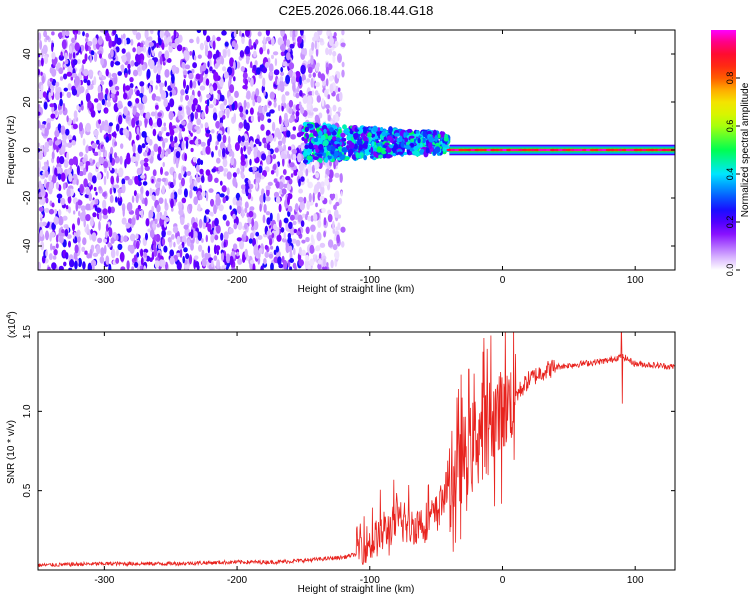 This screenshot has width=750, height=605. What do you see at coordinates (370, 280) in the screenshot?
I see `x-tick-label: -100` at bounding box center [370, 280].